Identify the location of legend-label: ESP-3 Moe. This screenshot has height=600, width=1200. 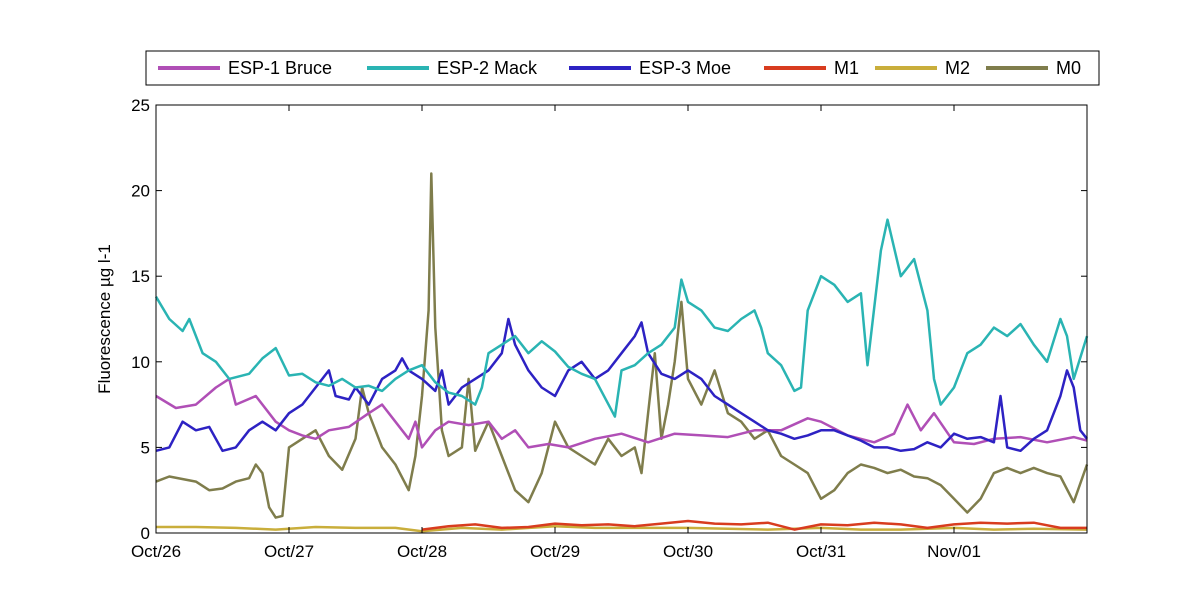
(685, 68).